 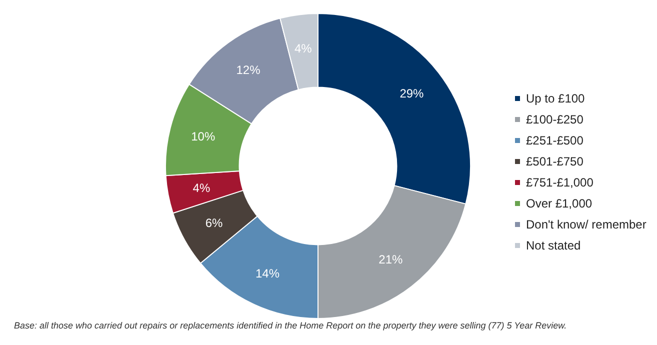 I want to click on legend-label: Not stated, so click(x=553, y=245).